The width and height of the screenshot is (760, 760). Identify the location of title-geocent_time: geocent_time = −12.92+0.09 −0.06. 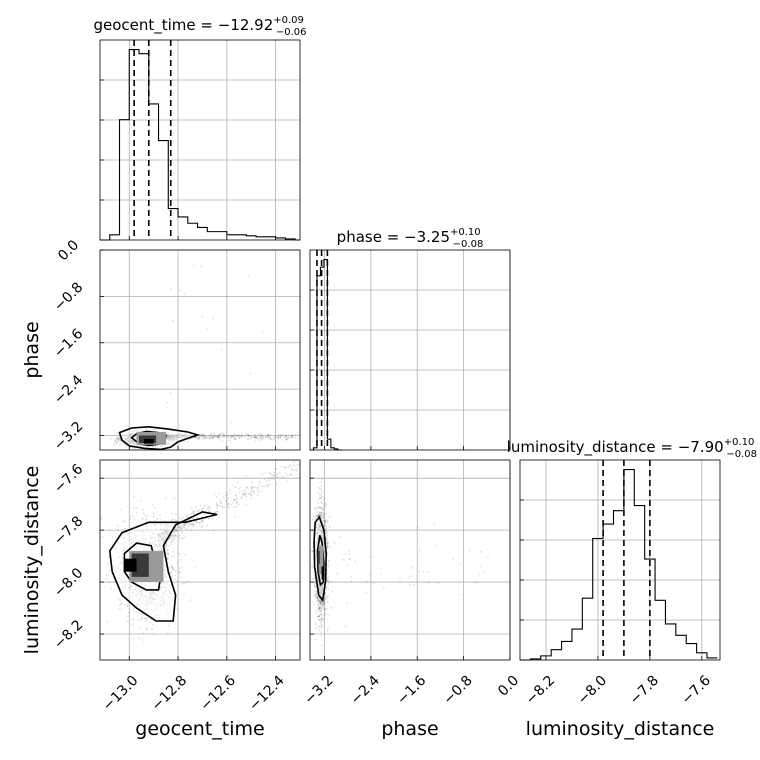
(199, 26).